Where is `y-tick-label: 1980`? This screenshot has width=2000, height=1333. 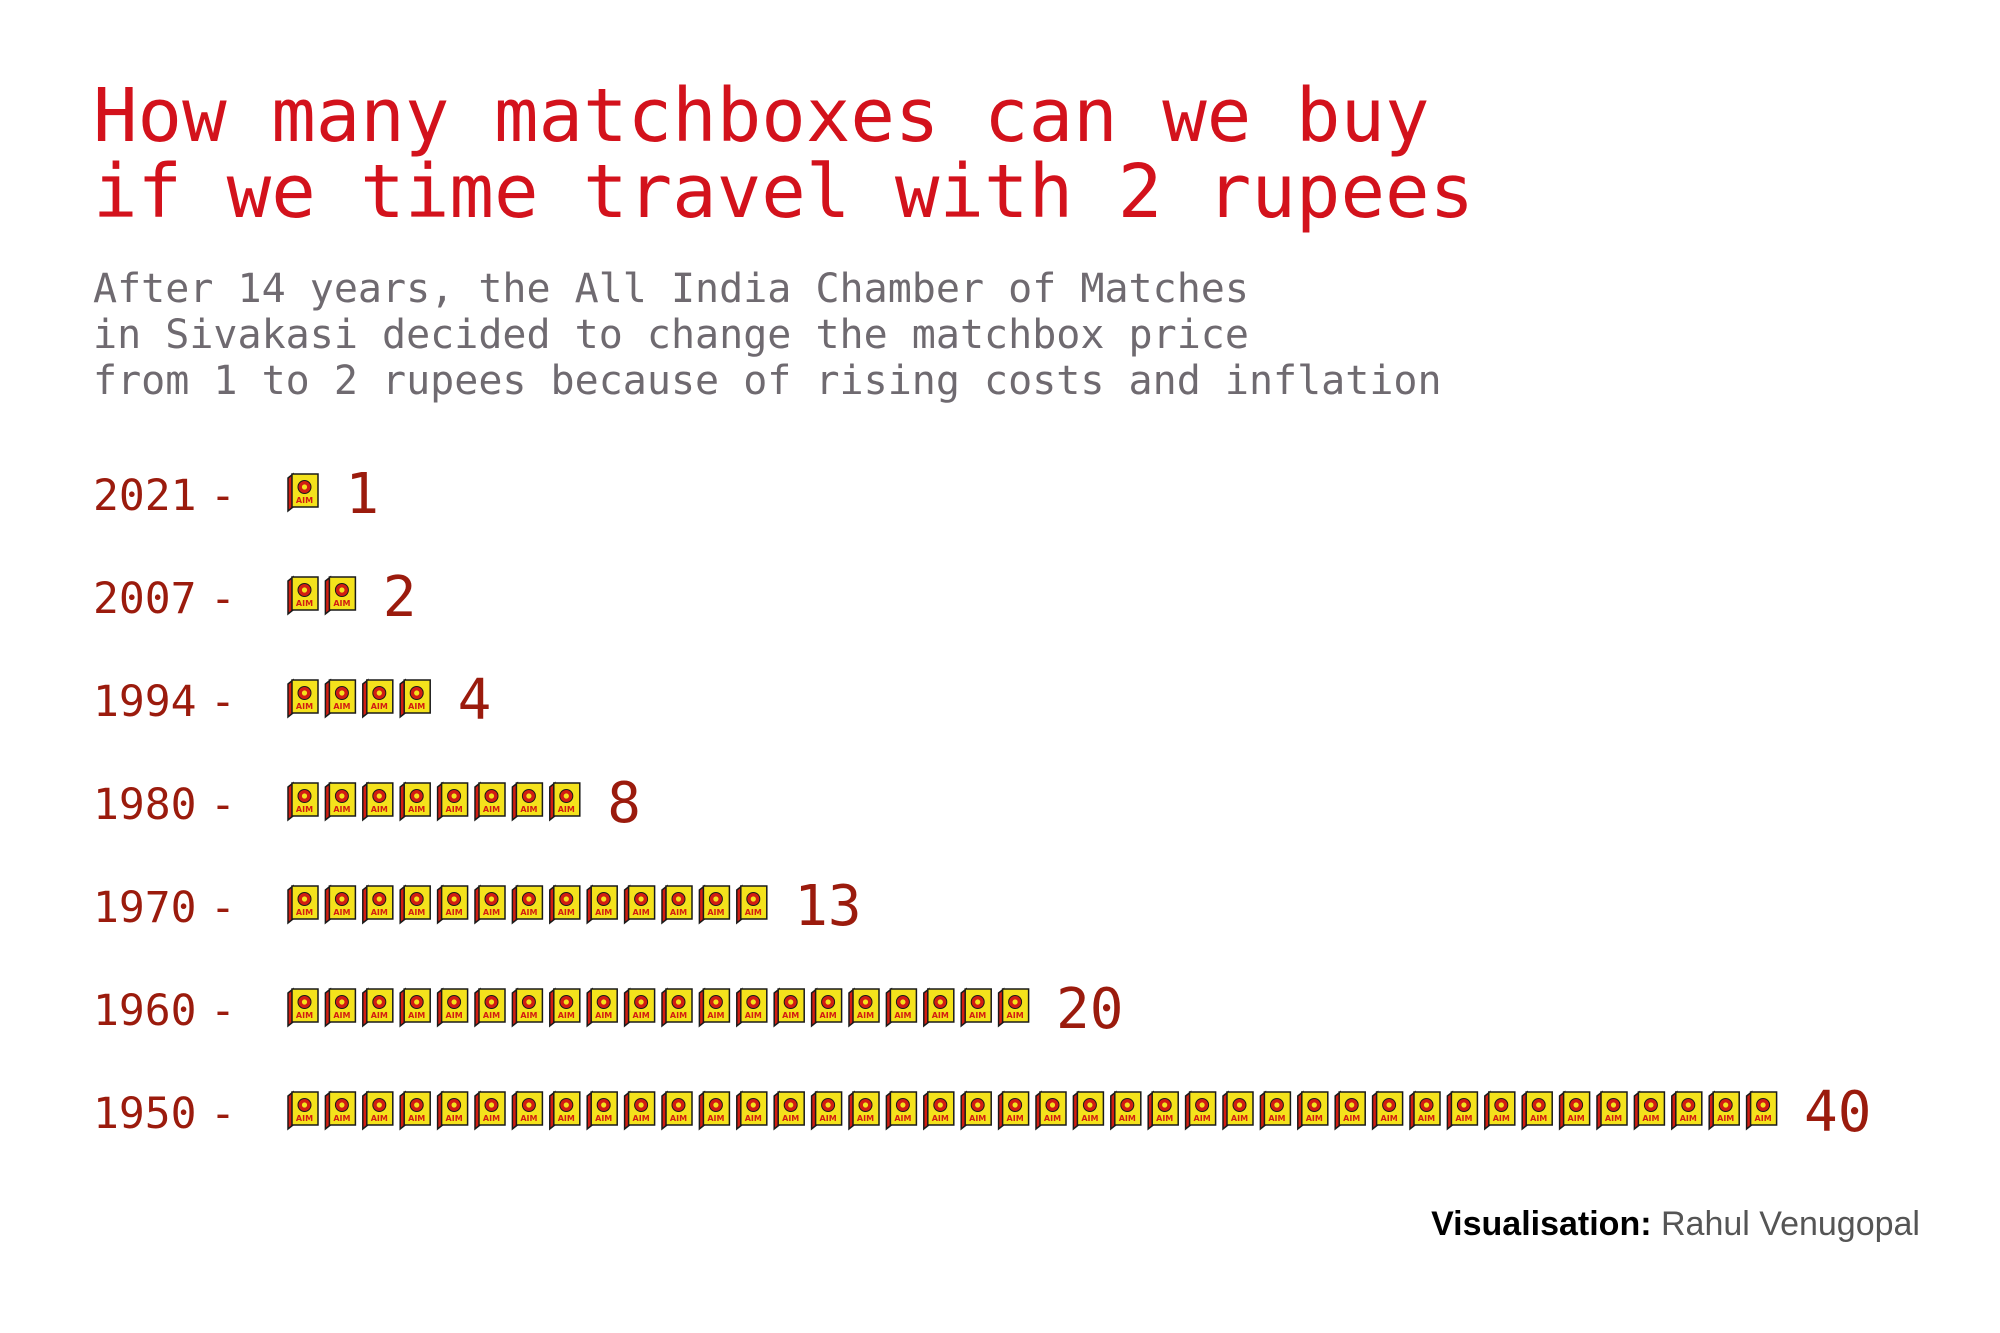
y-tick-label: 1980 is located at coordinates (145, 805).